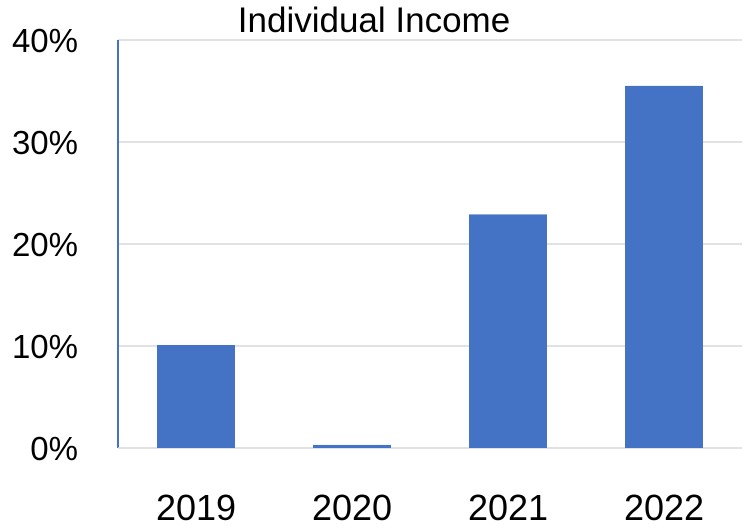 The image size is (743, 530). What do you see at coordinates (196, 507) in the screenshot?
I see `x-tick-label: 2019` at bounding box center [196, 507].